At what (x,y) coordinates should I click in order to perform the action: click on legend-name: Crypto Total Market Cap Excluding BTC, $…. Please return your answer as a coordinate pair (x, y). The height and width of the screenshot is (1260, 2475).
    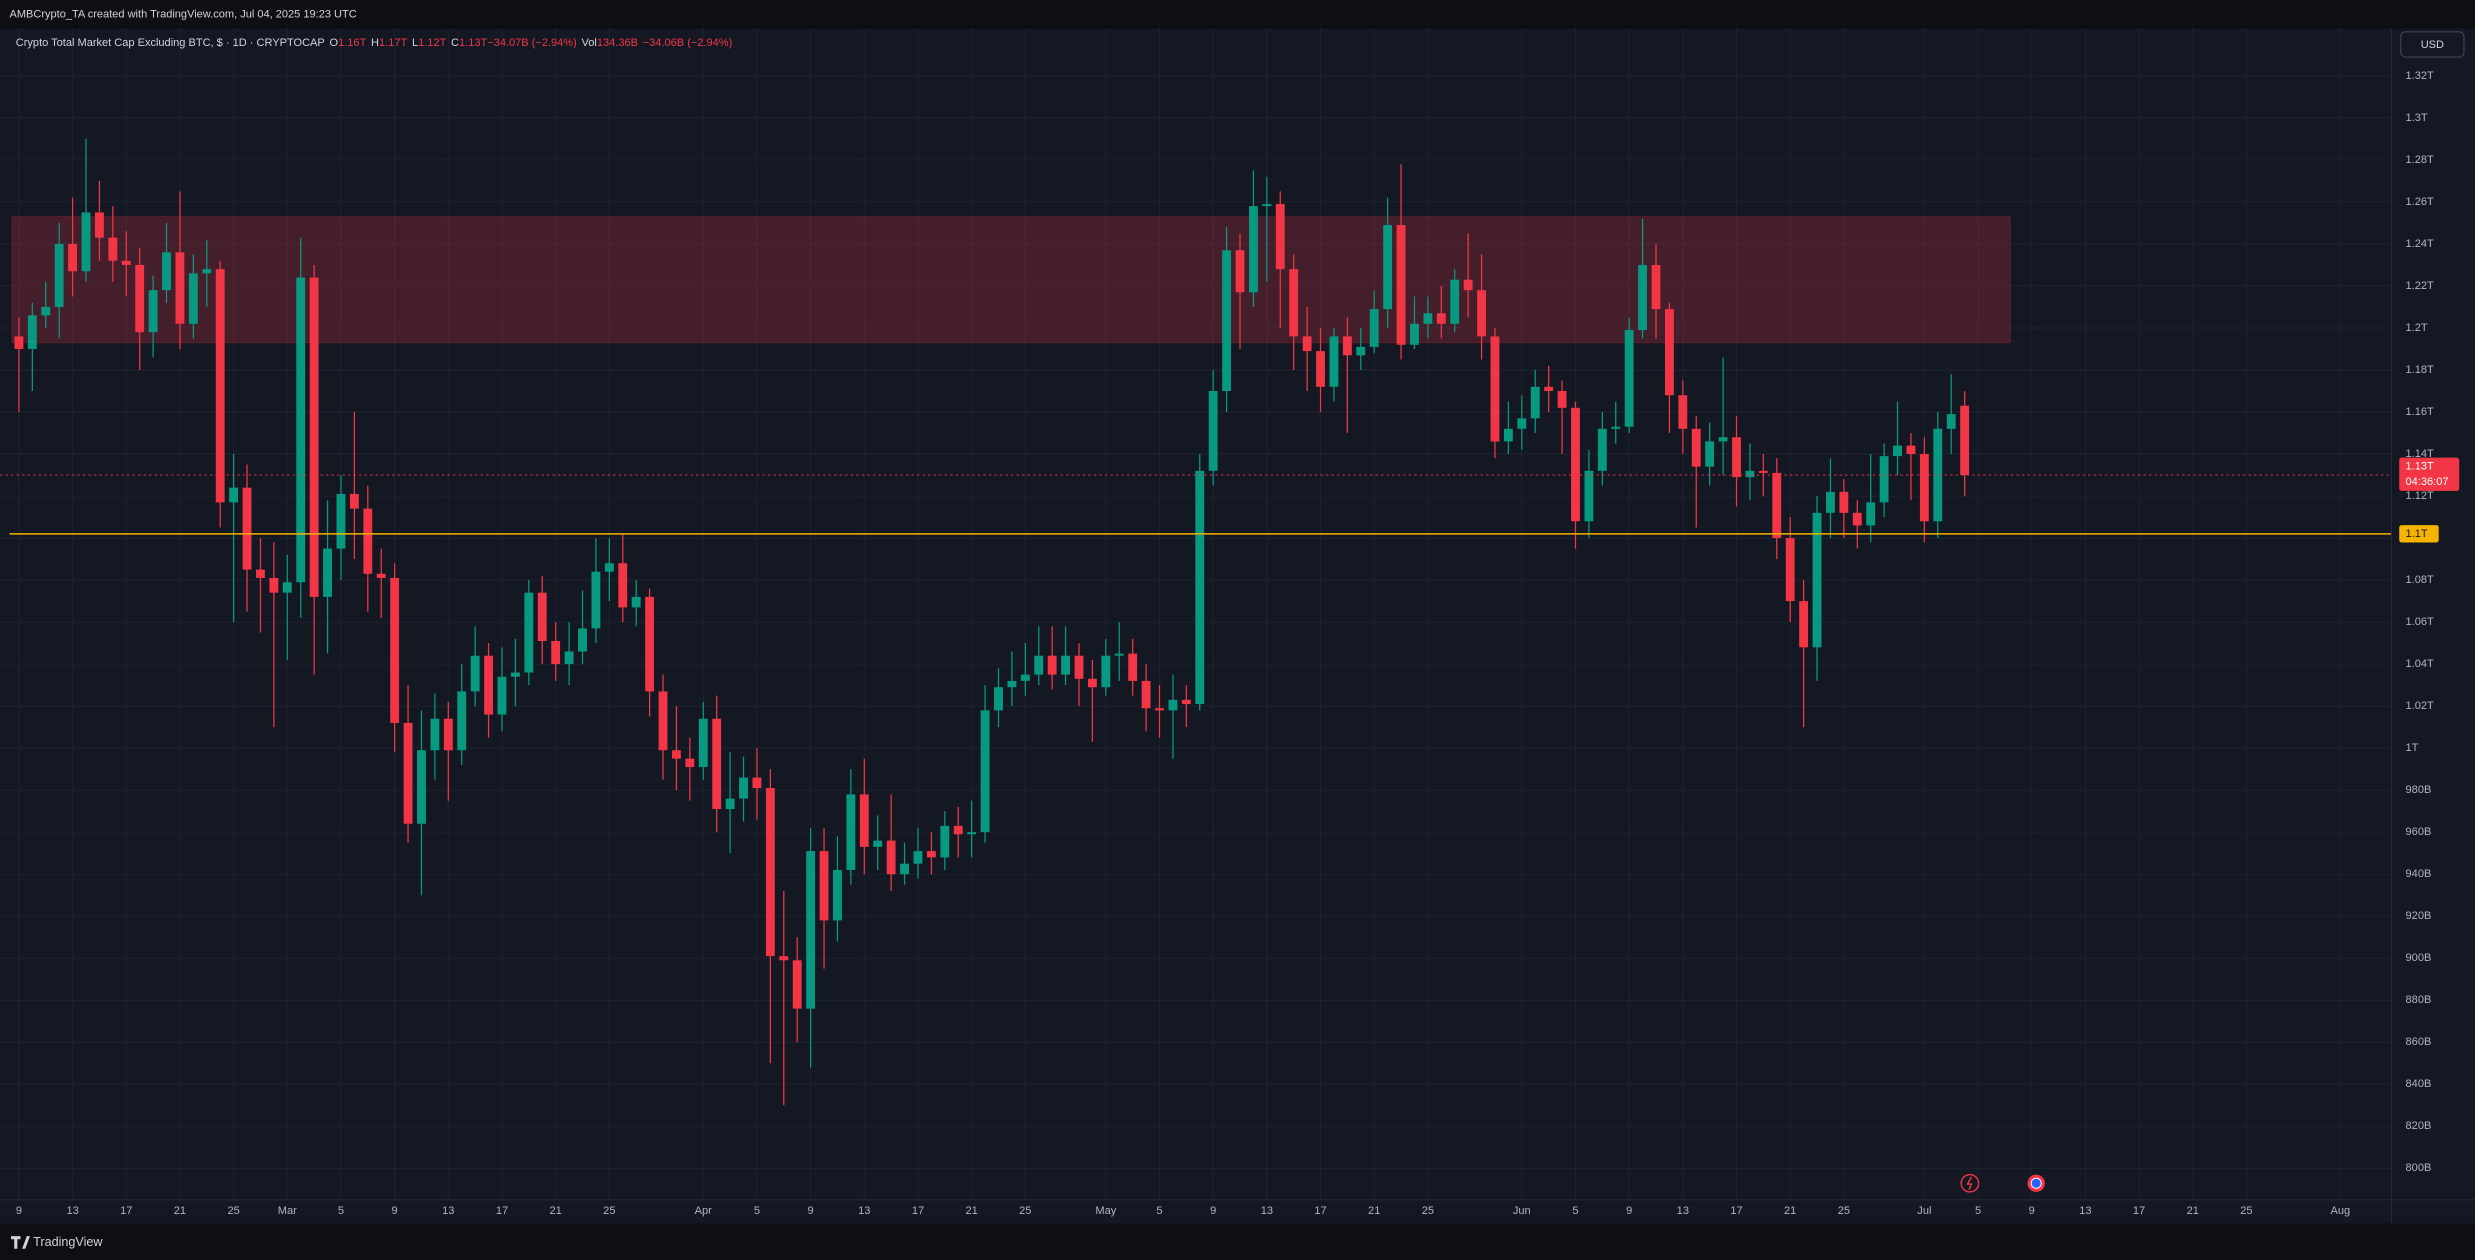
    Looking at the image, I should click on (170, 43).